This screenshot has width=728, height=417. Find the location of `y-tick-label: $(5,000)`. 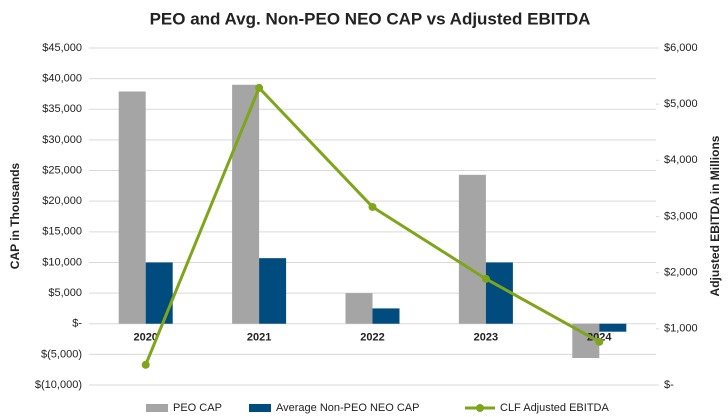

y-tick-label: $(5,000) is located at coordinates (61, 354).